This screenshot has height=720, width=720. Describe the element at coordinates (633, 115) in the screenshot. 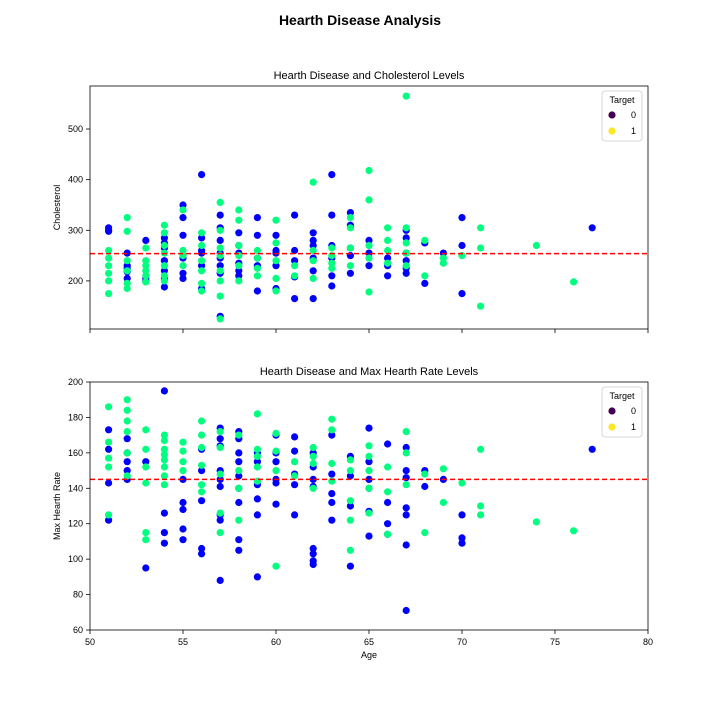

I see `legend-label-target-0: 0` at that location.